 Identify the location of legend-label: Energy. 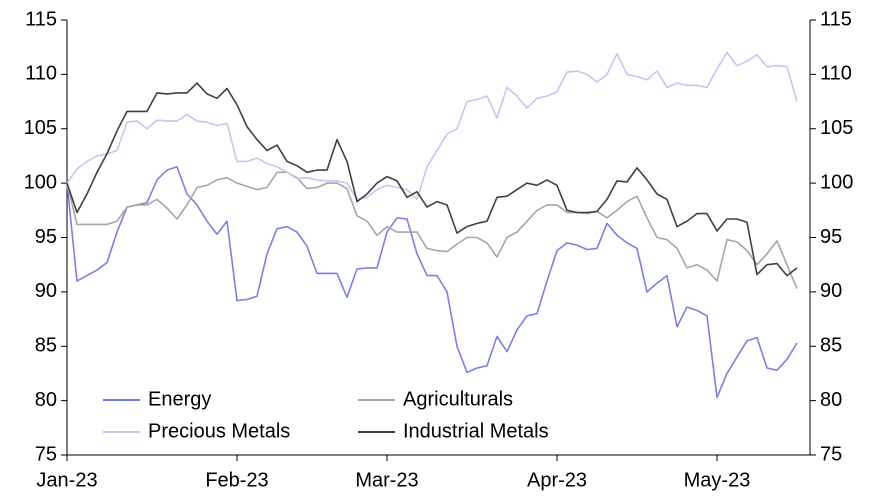
(179, 399).